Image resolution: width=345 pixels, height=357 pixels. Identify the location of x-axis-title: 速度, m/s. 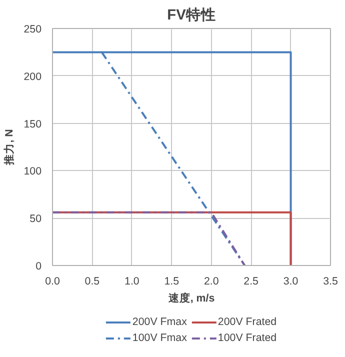
(191, 298).